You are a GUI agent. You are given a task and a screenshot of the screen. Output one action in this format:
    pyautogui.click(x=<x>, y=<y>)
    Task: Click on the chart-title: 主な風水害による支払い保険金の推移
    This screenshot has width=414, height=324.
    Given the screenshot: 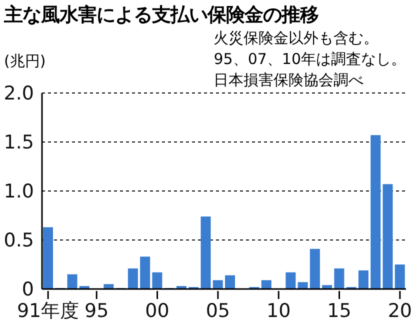 What is the action you would take?
    pyautogui.click(x=161, y=15)
    